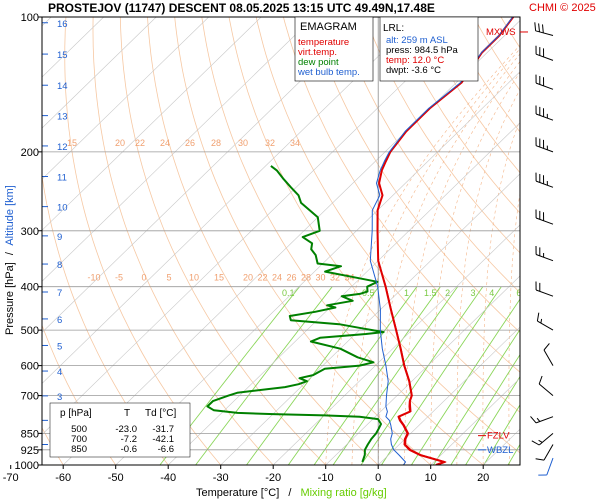 This screenshot has height=500, width=600. I want to click on alt-tick-label: 14, so click(62, 86).